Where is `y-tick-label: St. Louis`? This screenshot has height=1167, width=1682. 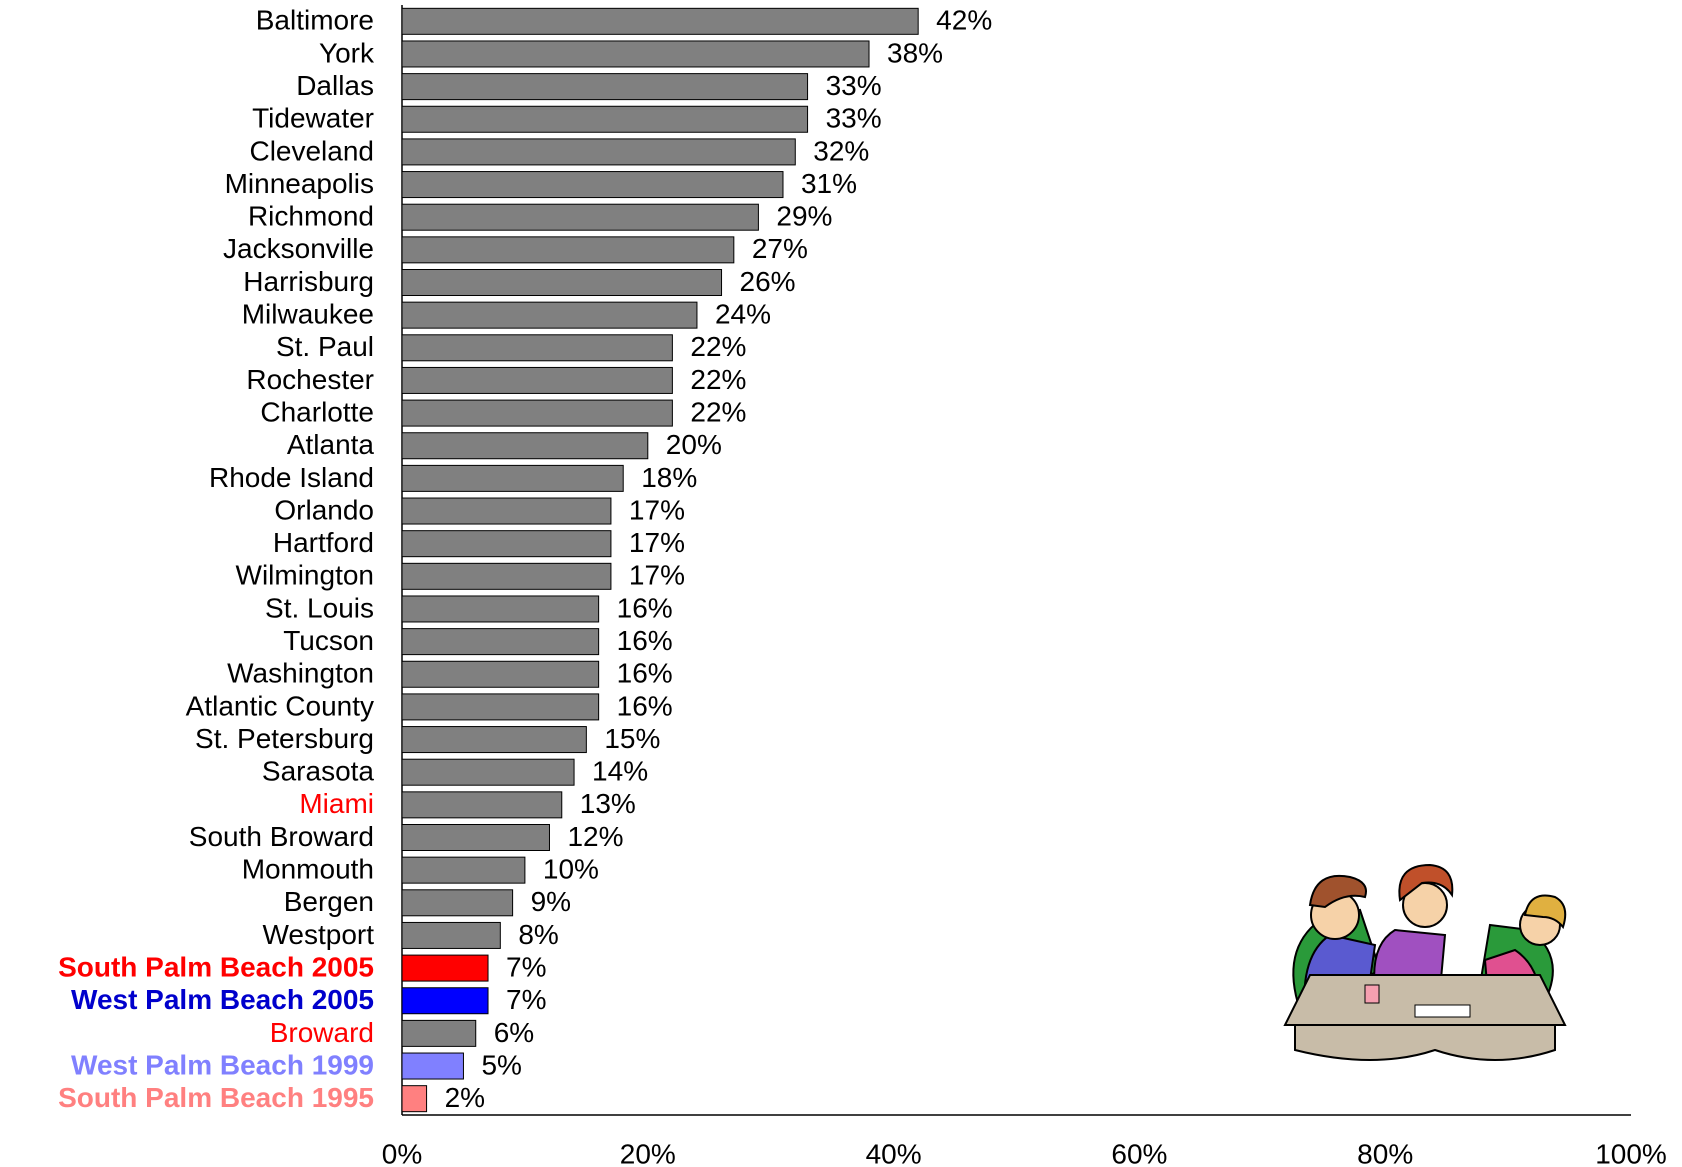 y-tick-label: St. Louis is located at coordinates (319, 607).